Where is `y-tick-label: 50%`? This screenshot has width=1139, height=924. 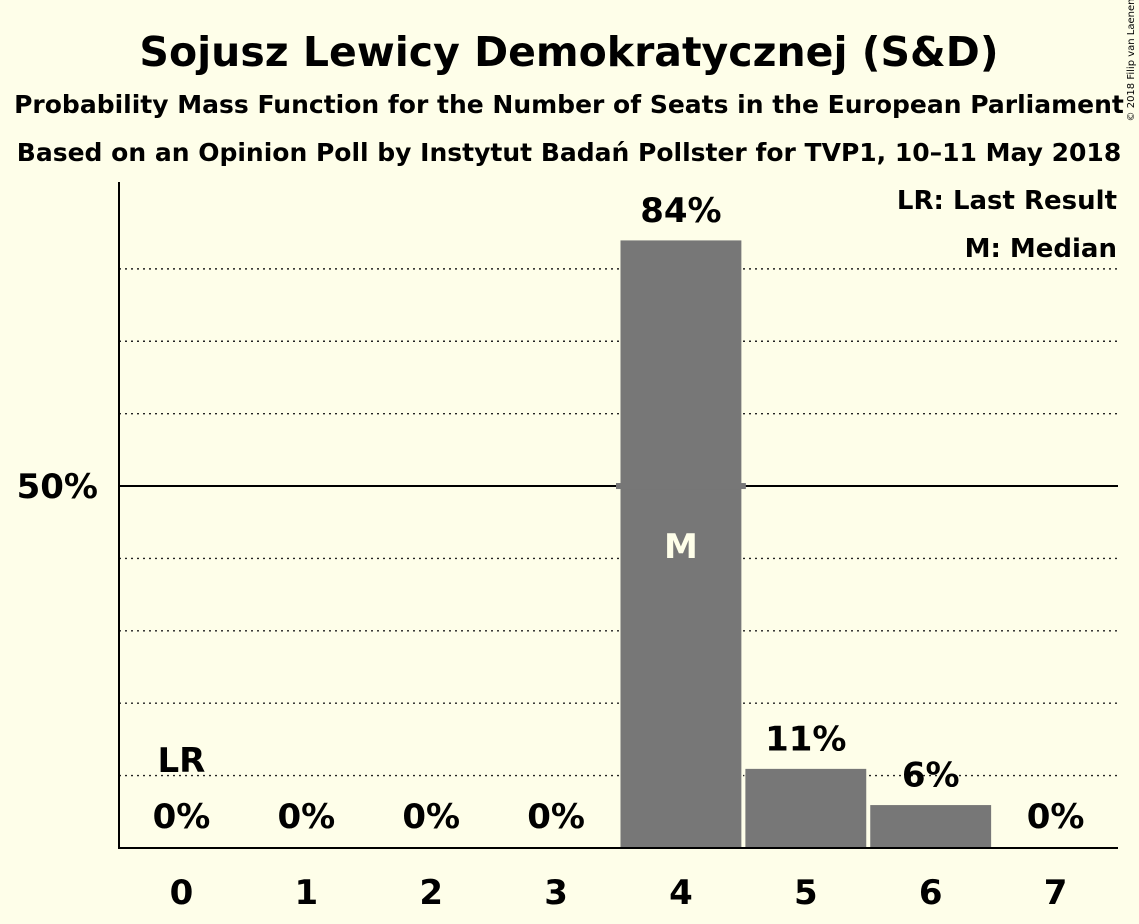
y-tick-label: 50% is located at coordinates (57, 487).